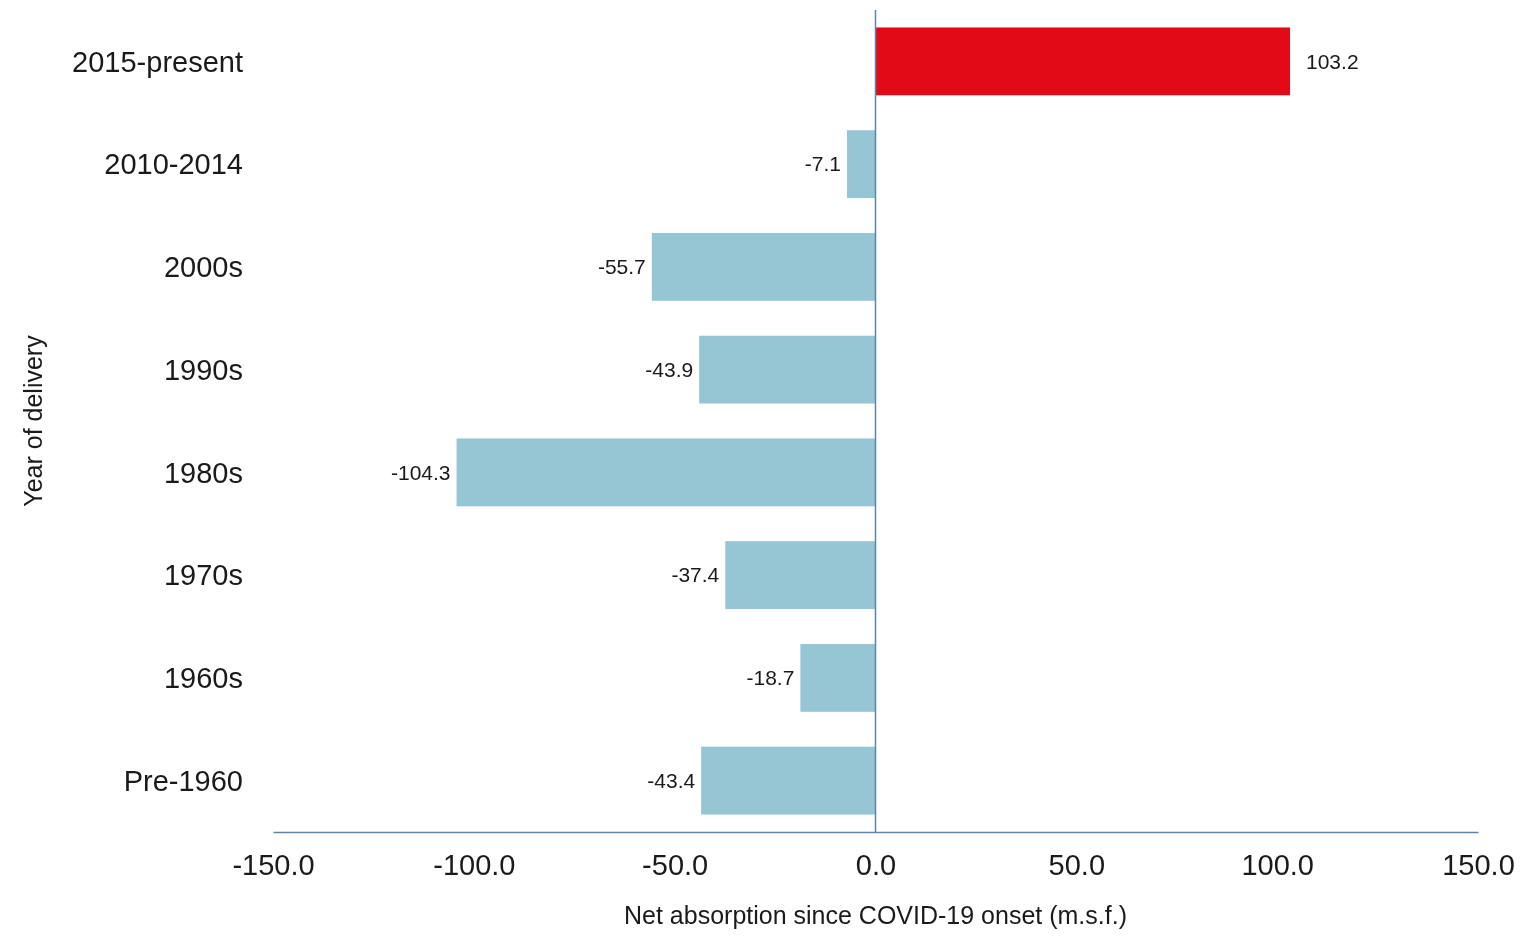  I want to click on x-tick-label: -50.0, so click(675, 864).